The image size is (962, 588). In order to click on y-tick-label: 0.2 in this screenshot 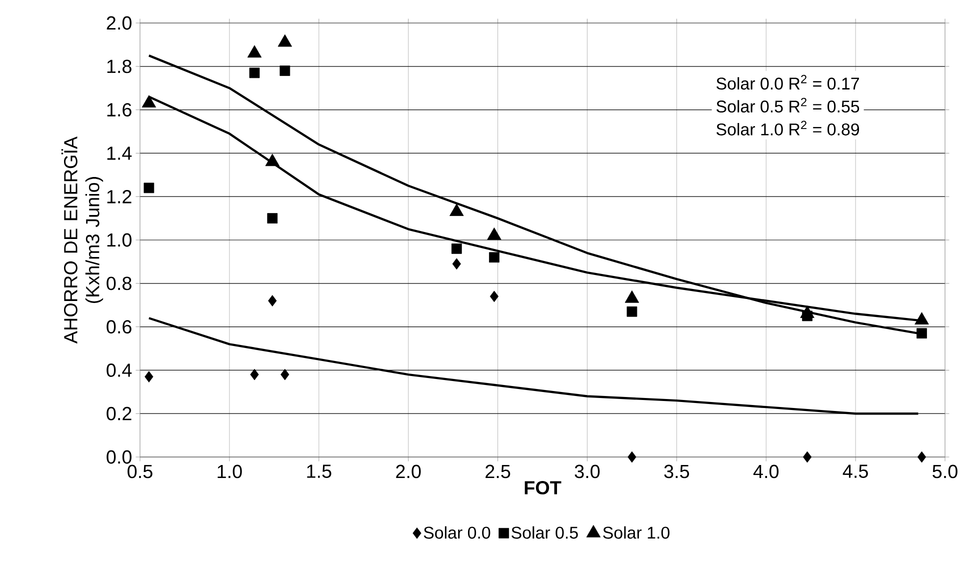, I will do `click(119, 413)`.